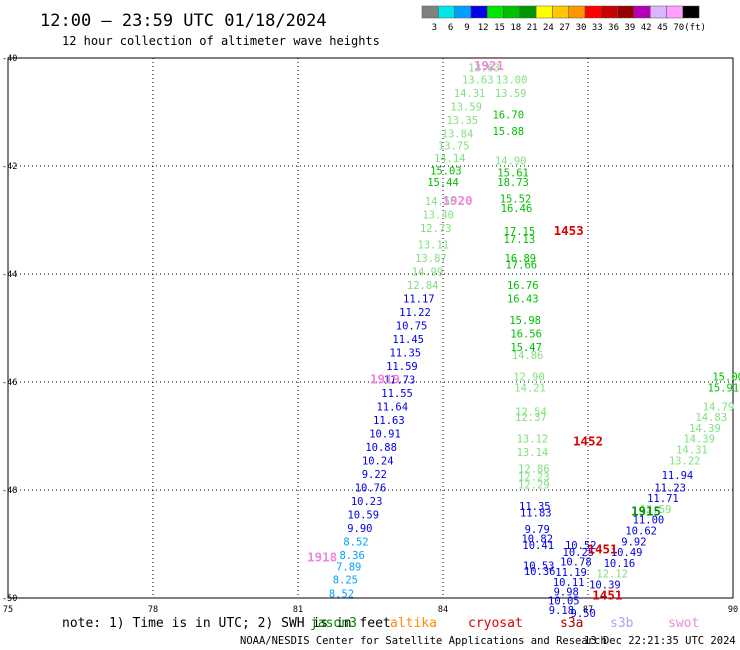 This screenshot has width=740, height=650. What do you see at coordinates (457, 200) in the screenshot?
I see `pass-label: 1920` at bounding box center [457, 200].